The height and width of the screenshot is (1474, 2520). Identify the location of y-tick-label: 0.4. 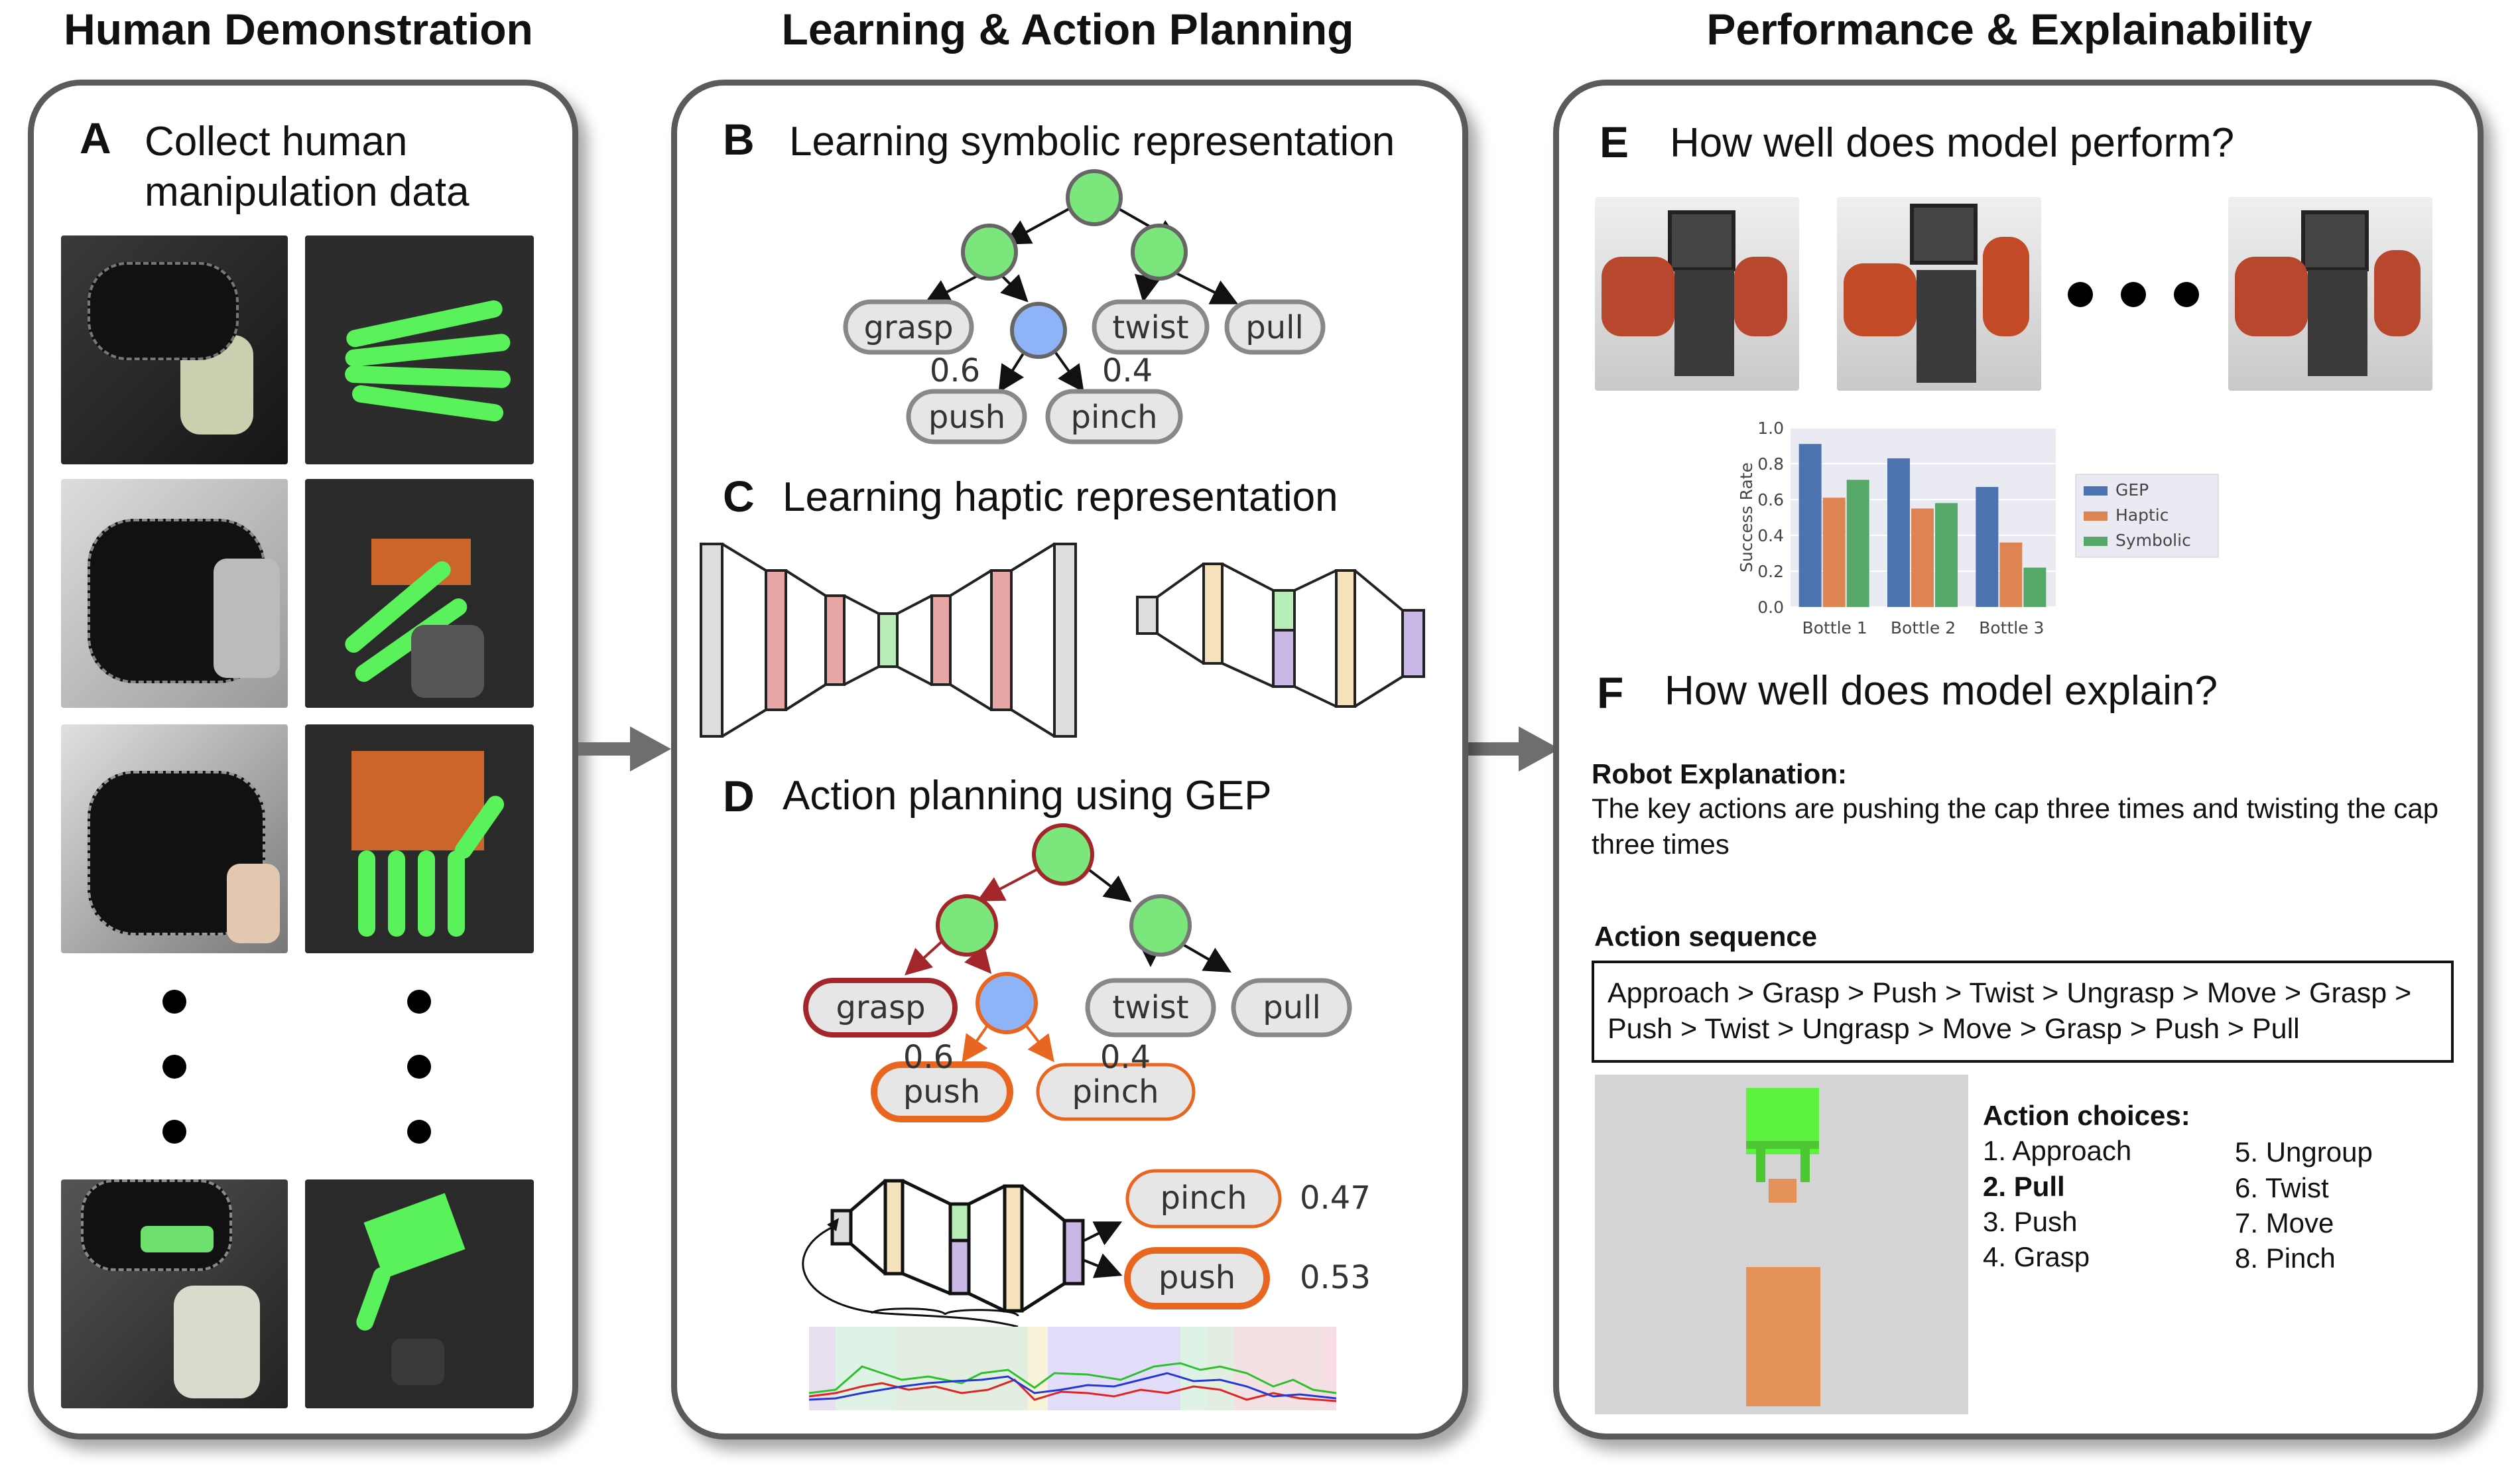
(1770, 535).